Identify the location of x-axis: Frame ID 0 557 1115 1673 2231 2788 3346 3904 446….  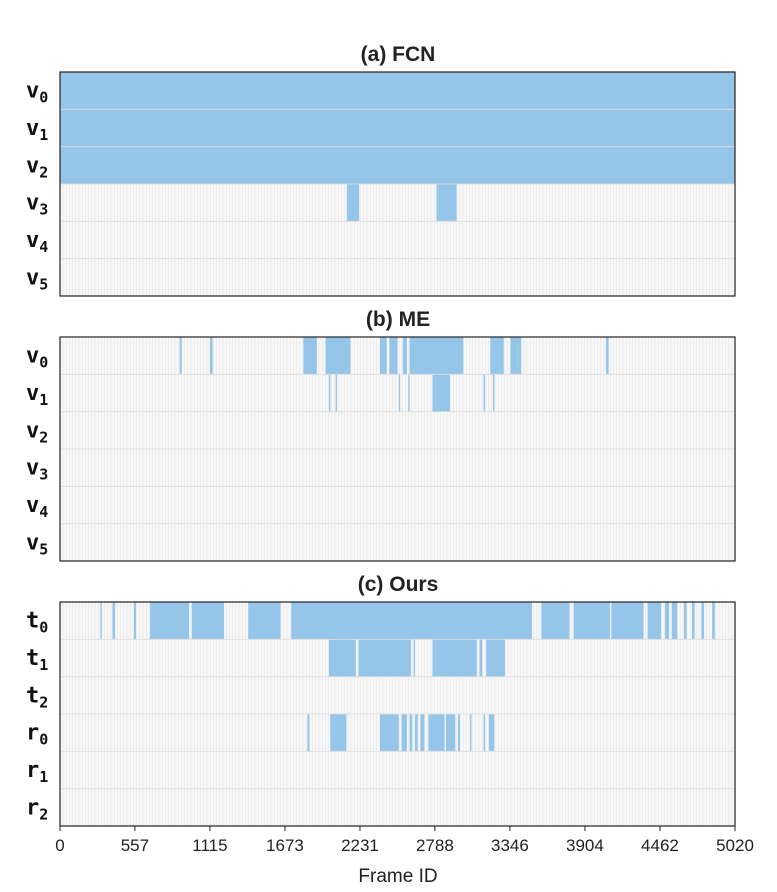
(404, 856).